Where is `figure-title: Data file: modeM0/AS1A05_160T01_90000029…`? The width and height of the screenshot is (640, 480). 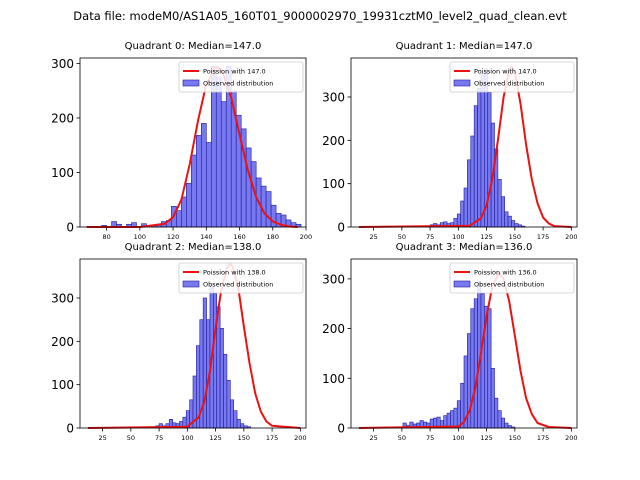 figure-title: Data file: modeM0/AS1A05_160T01_90000029… is located at coordinates (320, 16).